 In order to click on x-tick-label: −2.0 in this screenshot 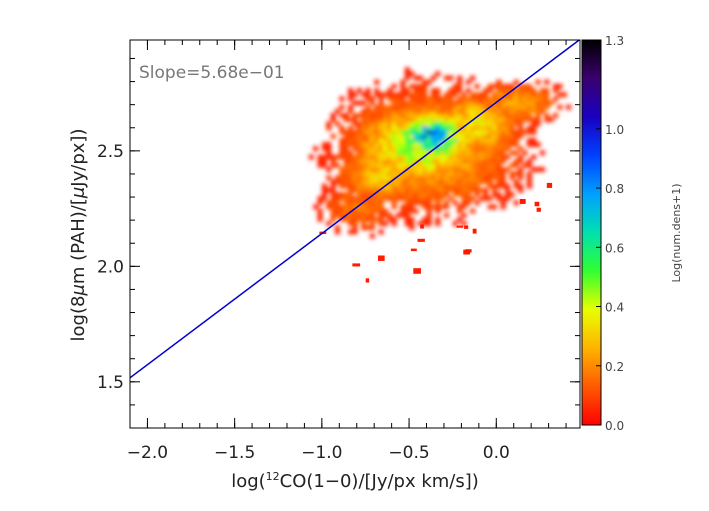, I will do `click(147, 453)`.